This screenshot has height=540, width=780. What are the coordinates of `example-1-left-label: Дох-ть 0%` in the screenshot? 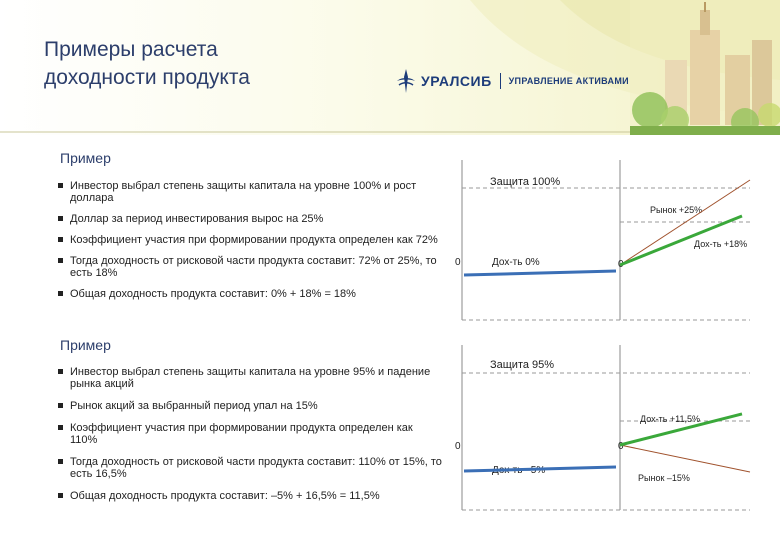 It's located at (516, 262).